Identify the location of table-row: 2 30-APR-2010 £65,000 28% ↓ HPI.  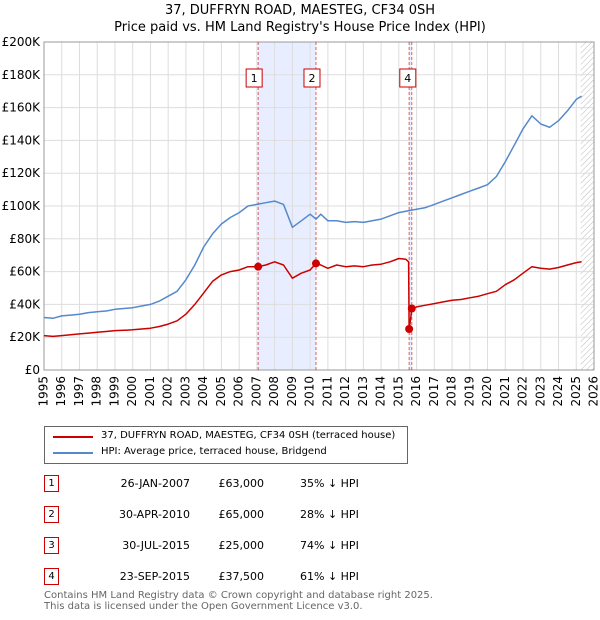
(300, 513).